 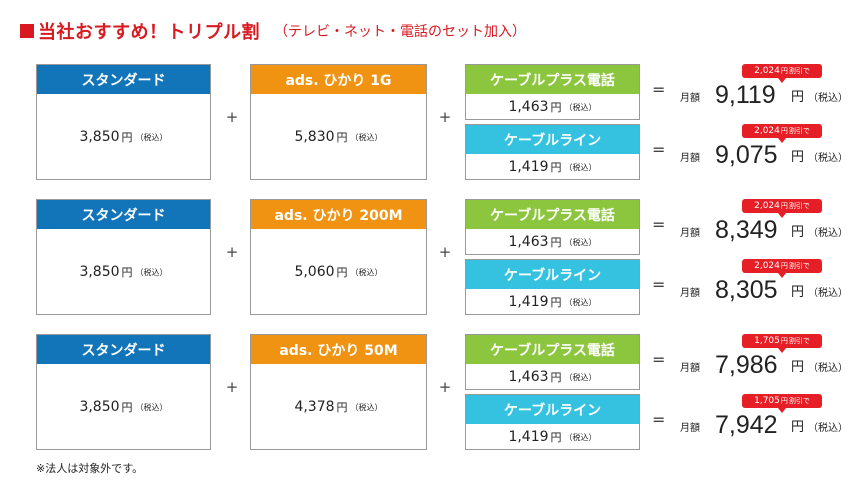 What do you see at coordinates (338, 407) in the screenshot?
I see `internet-plan-price: 4,378 円（税込）` at bounding box center [338, 407].